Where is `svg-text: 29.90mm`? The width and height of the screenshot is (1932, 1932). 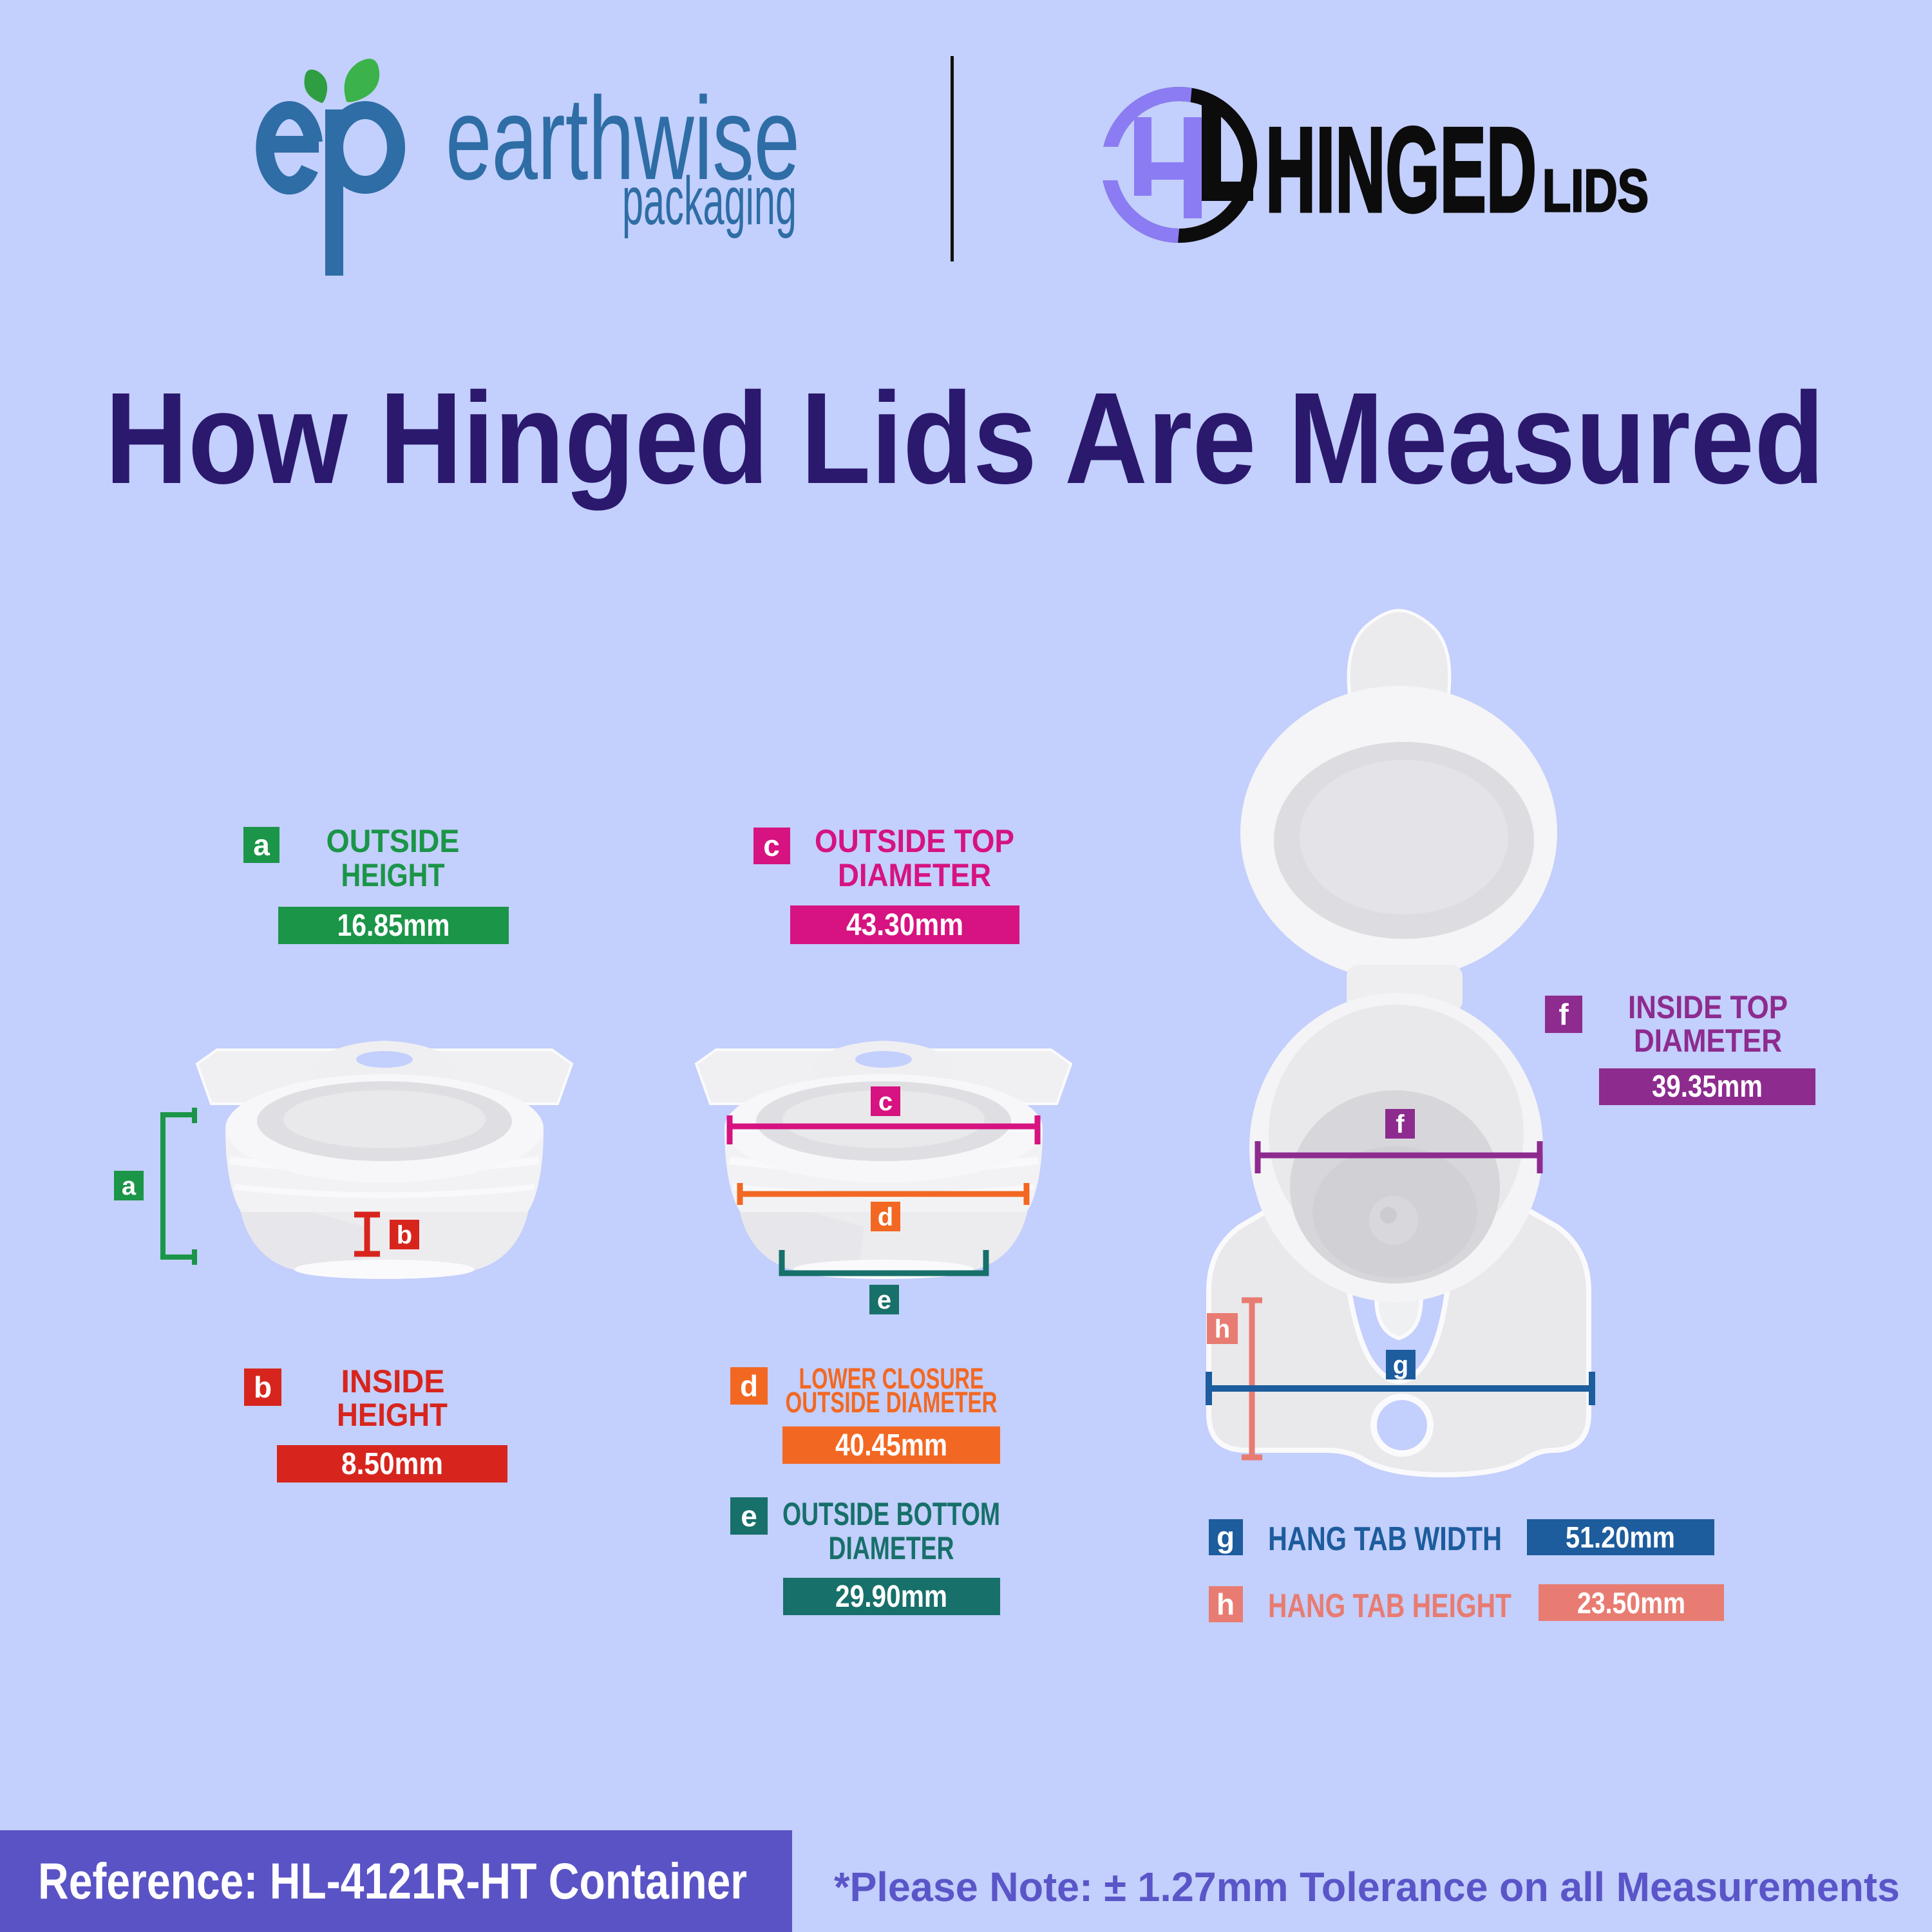
svg-text: 29.90mm is located at coordinates (891, 1597).